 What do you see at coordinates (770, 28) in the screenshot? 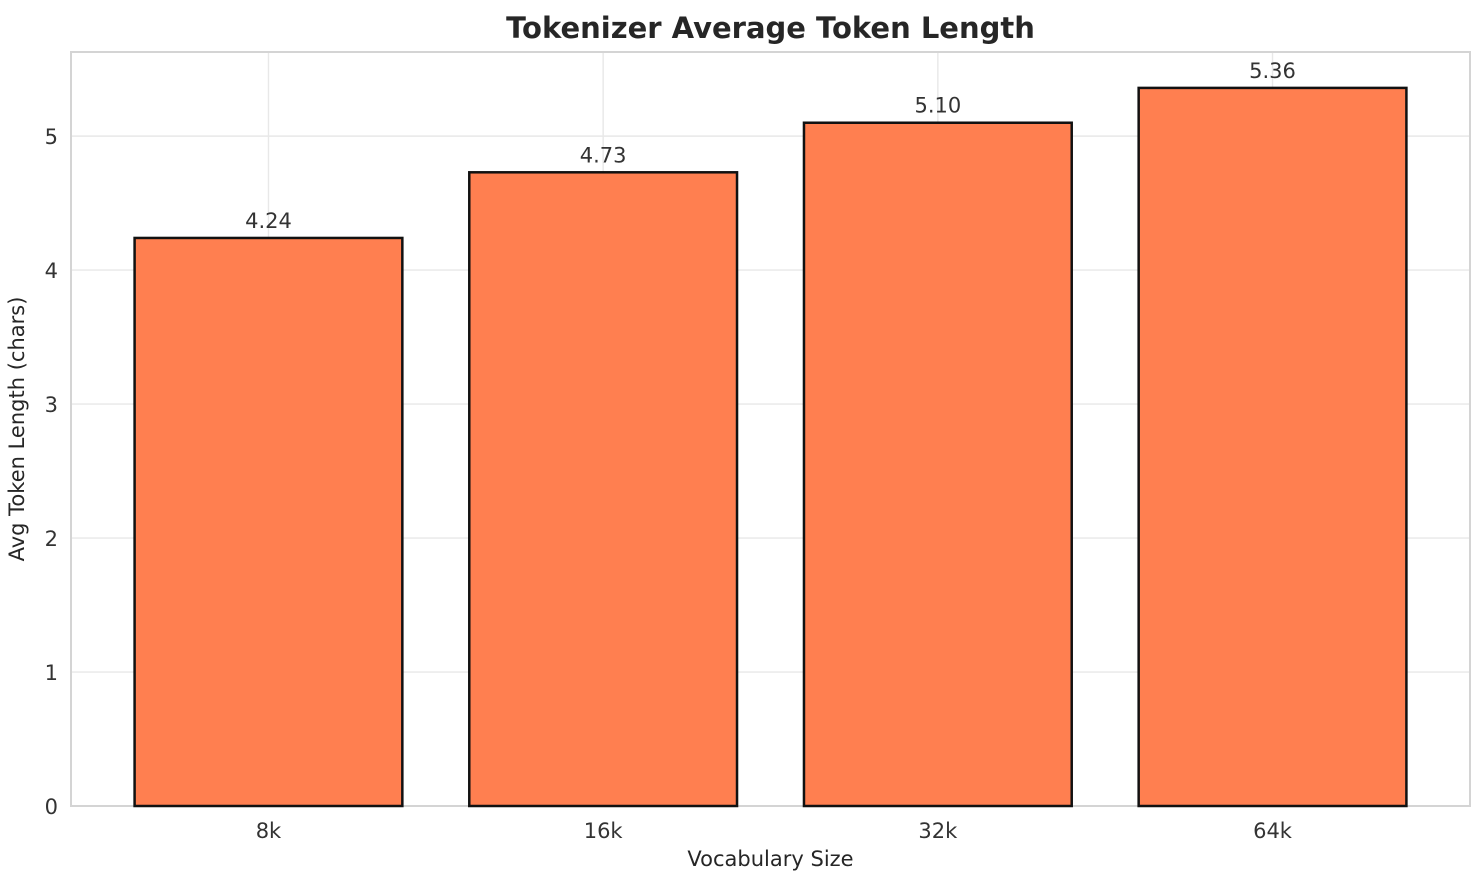
I see `chart-title: Tokenizer Average Token Length` at bounding box center [770, 28].